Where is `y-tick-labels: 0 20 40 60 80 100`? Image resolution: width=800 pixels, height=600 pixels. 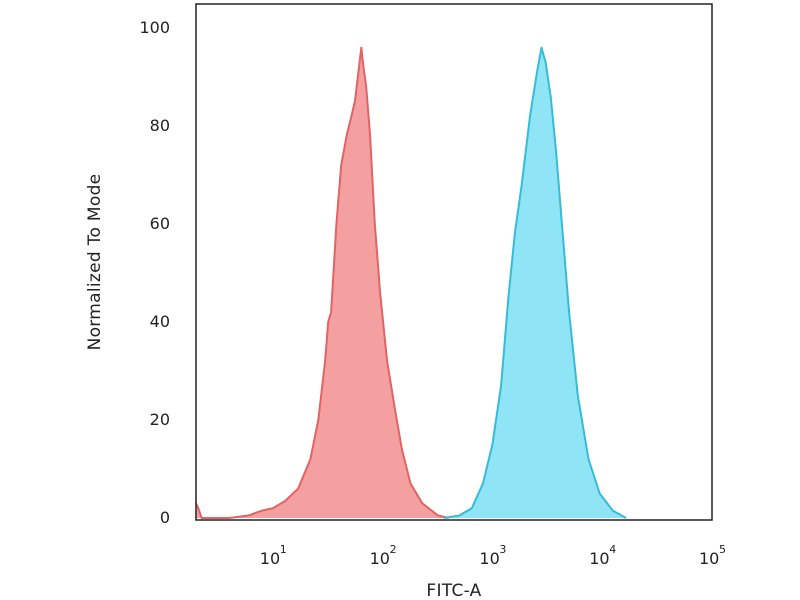 y-tick-labels: 0 20 40 60 80 100 is located at coordinates (154, 272).